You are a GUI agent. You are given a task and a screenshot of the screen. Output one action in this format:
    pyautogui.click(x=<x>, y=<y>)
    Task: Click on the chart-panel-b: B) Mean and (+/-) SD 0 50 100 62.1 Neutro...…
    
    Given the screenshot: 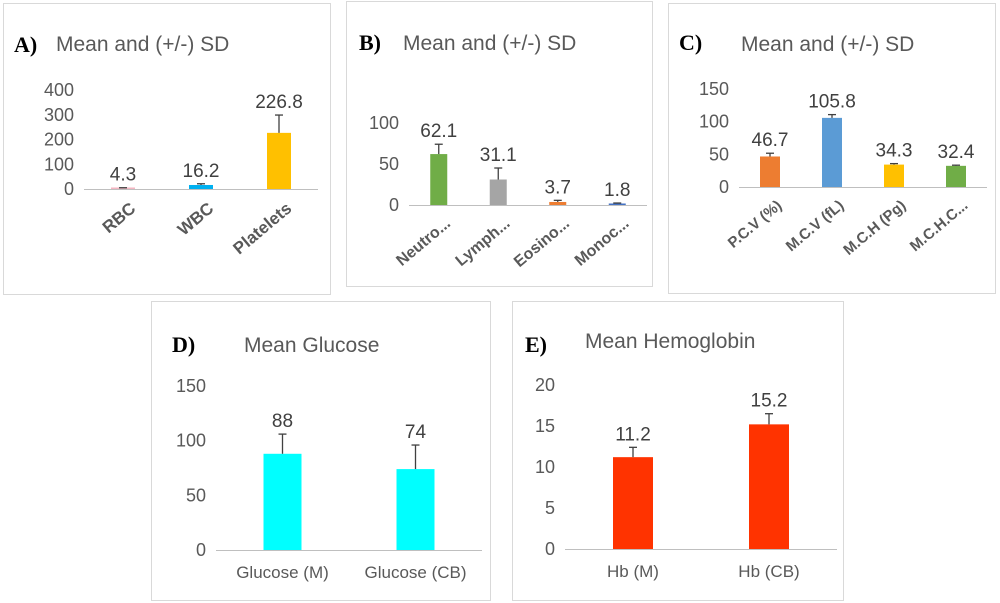 What is the action you would take?
    pyautogui.click(x=499, y=144)
    